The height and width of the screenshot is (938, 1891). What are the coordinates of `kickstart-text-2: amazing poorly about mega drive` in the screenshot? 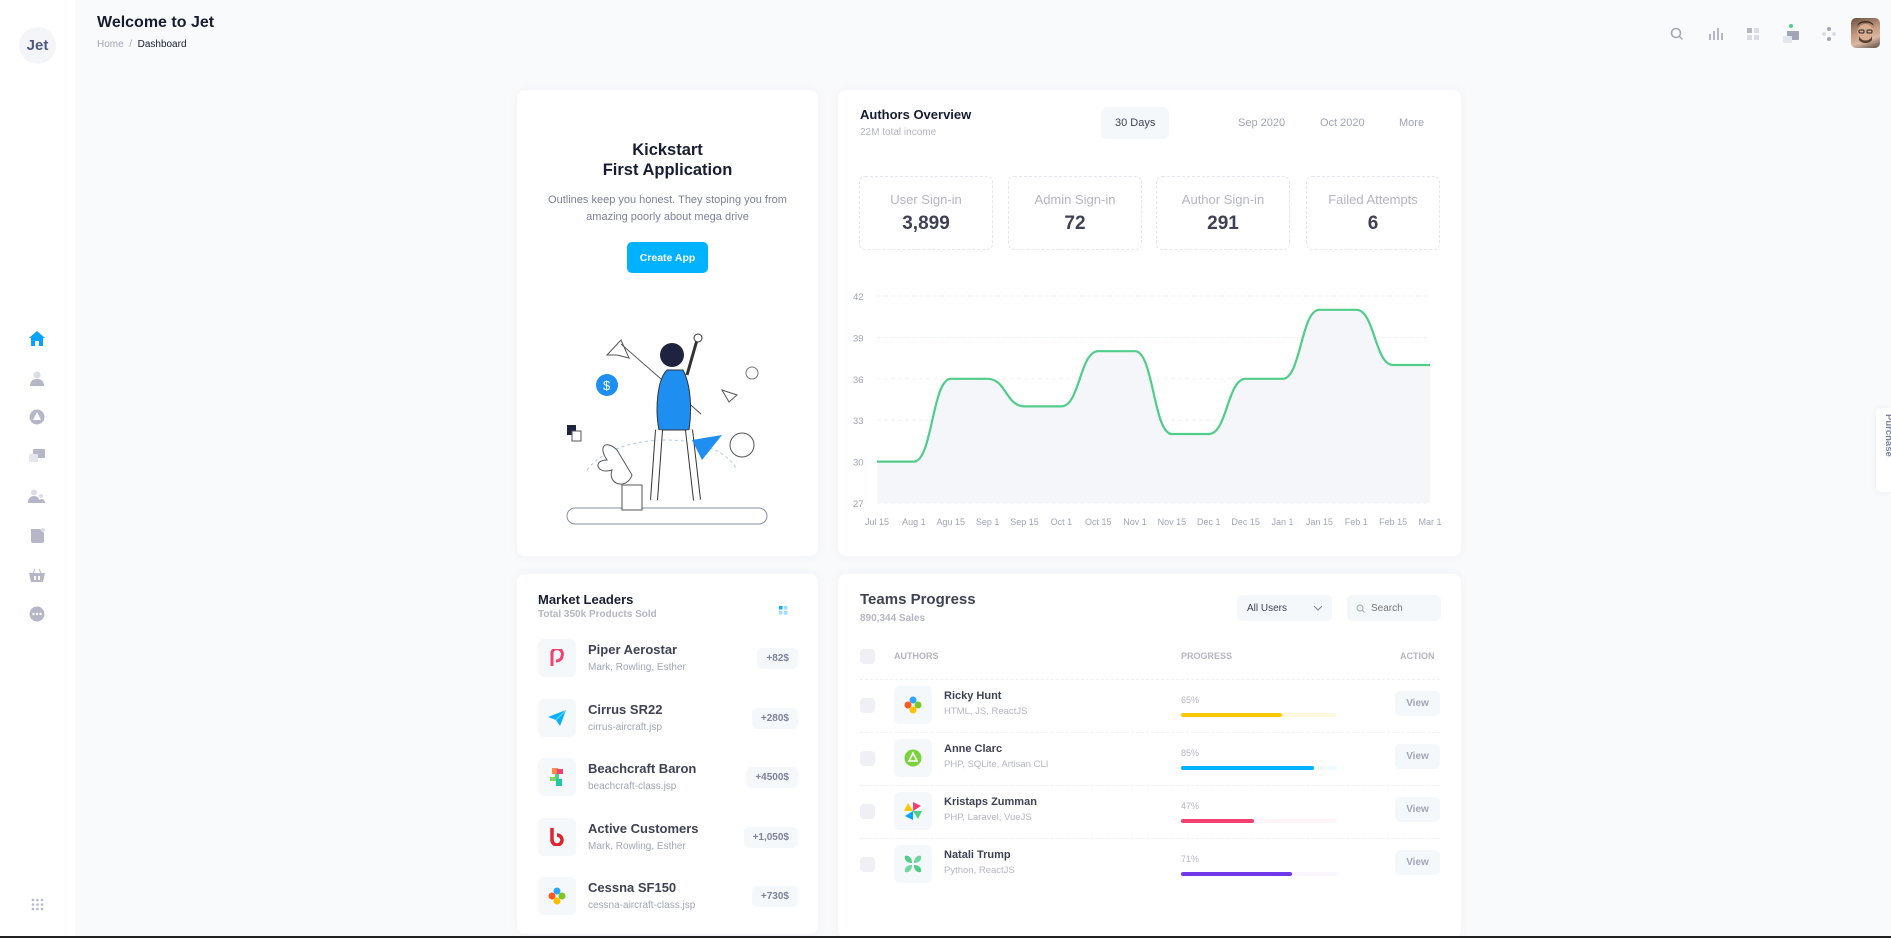 It's located at (667, 217).